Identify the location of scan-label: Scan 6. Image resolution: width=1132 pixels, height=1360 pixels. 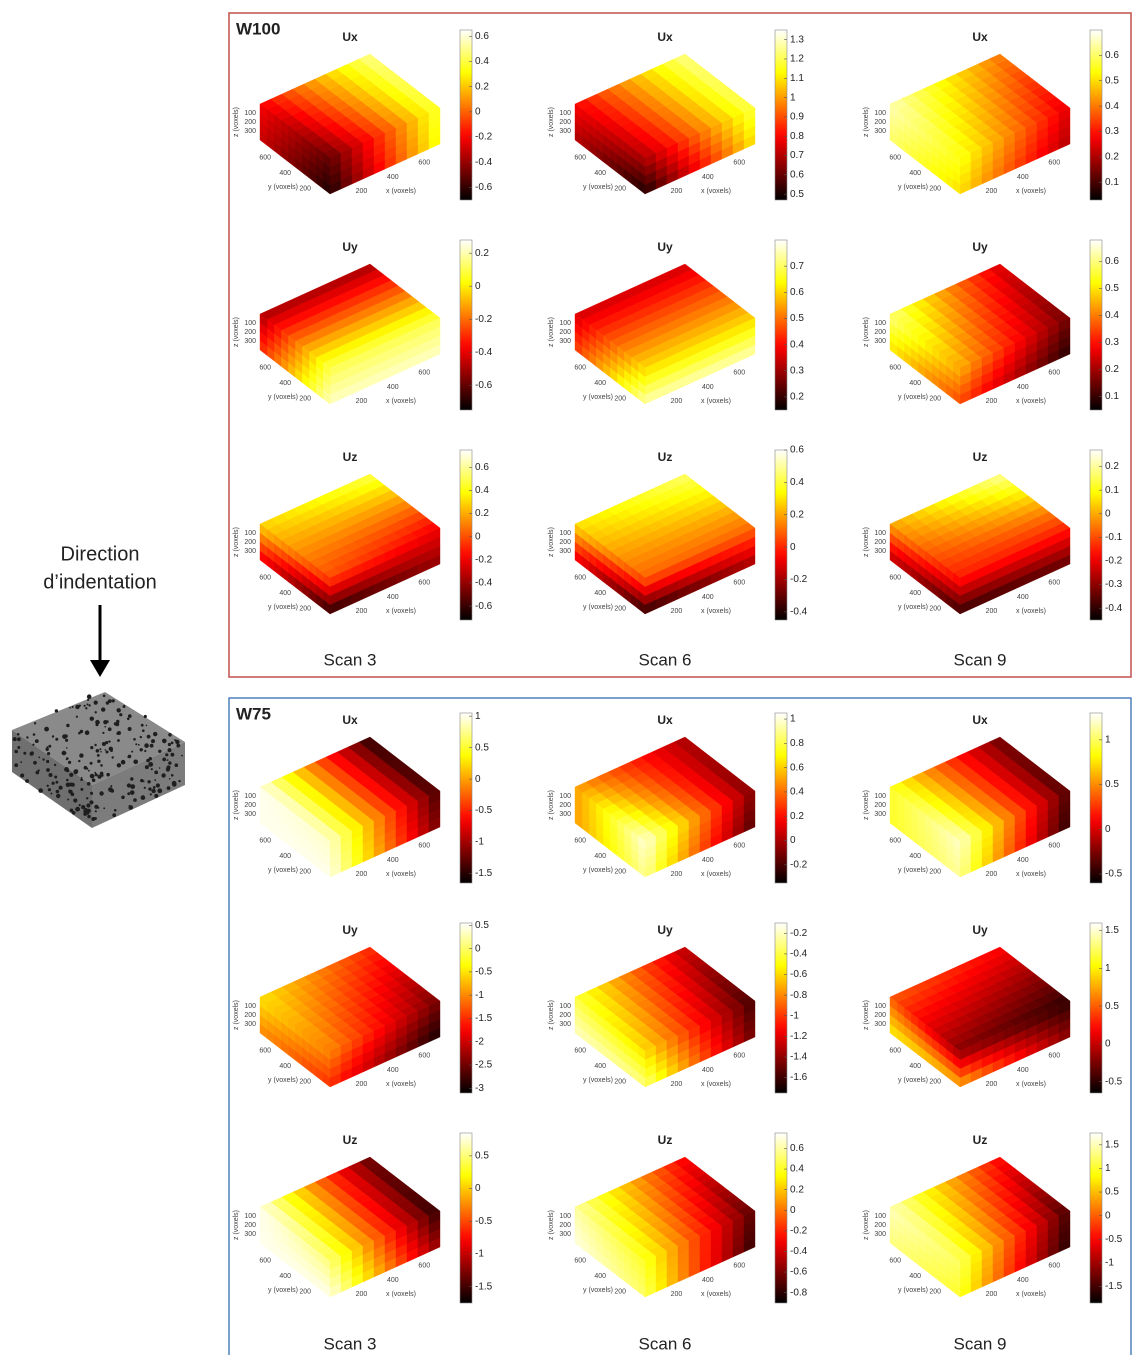
(665, 659).